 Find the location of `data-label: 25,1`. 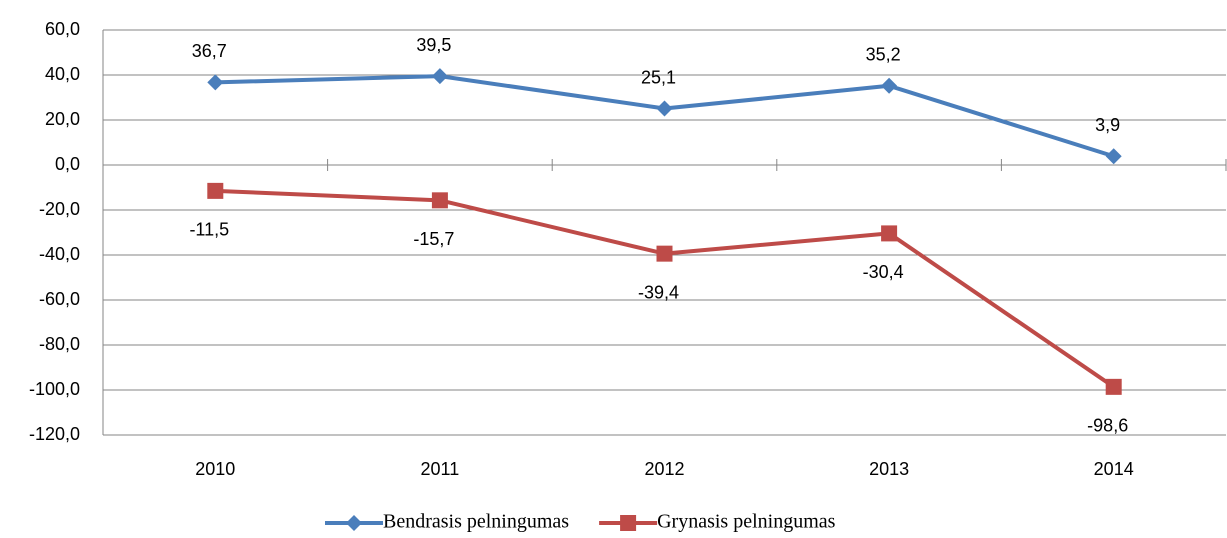

data-label: 25,1 is located at coordinates (658, 77).